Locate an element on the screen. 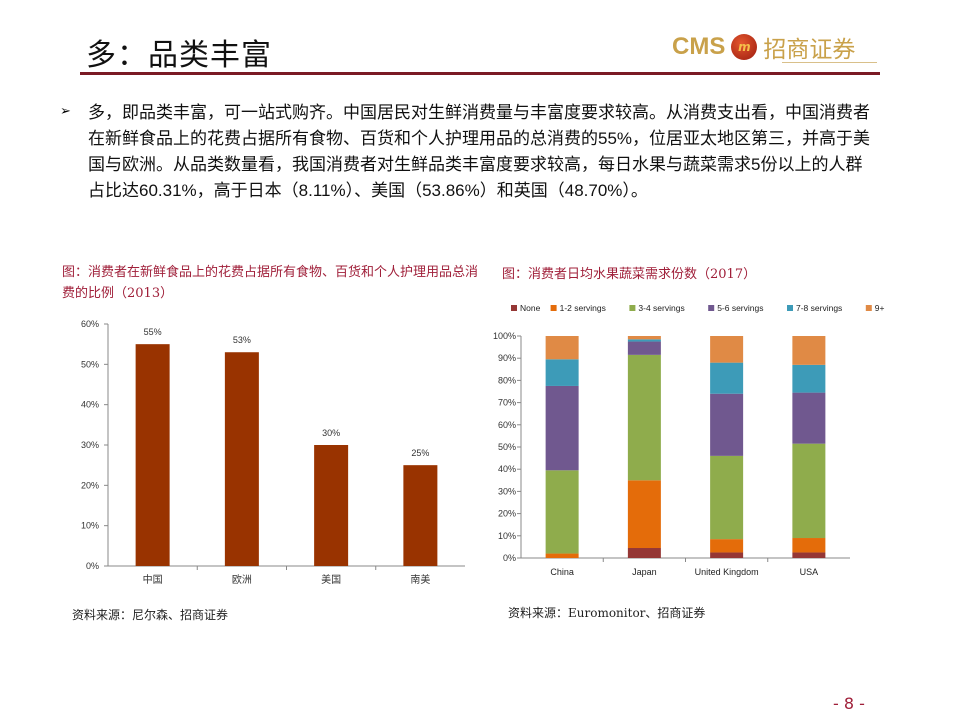  logo-cn: 招商证券 is located at coordinates (809, 50).